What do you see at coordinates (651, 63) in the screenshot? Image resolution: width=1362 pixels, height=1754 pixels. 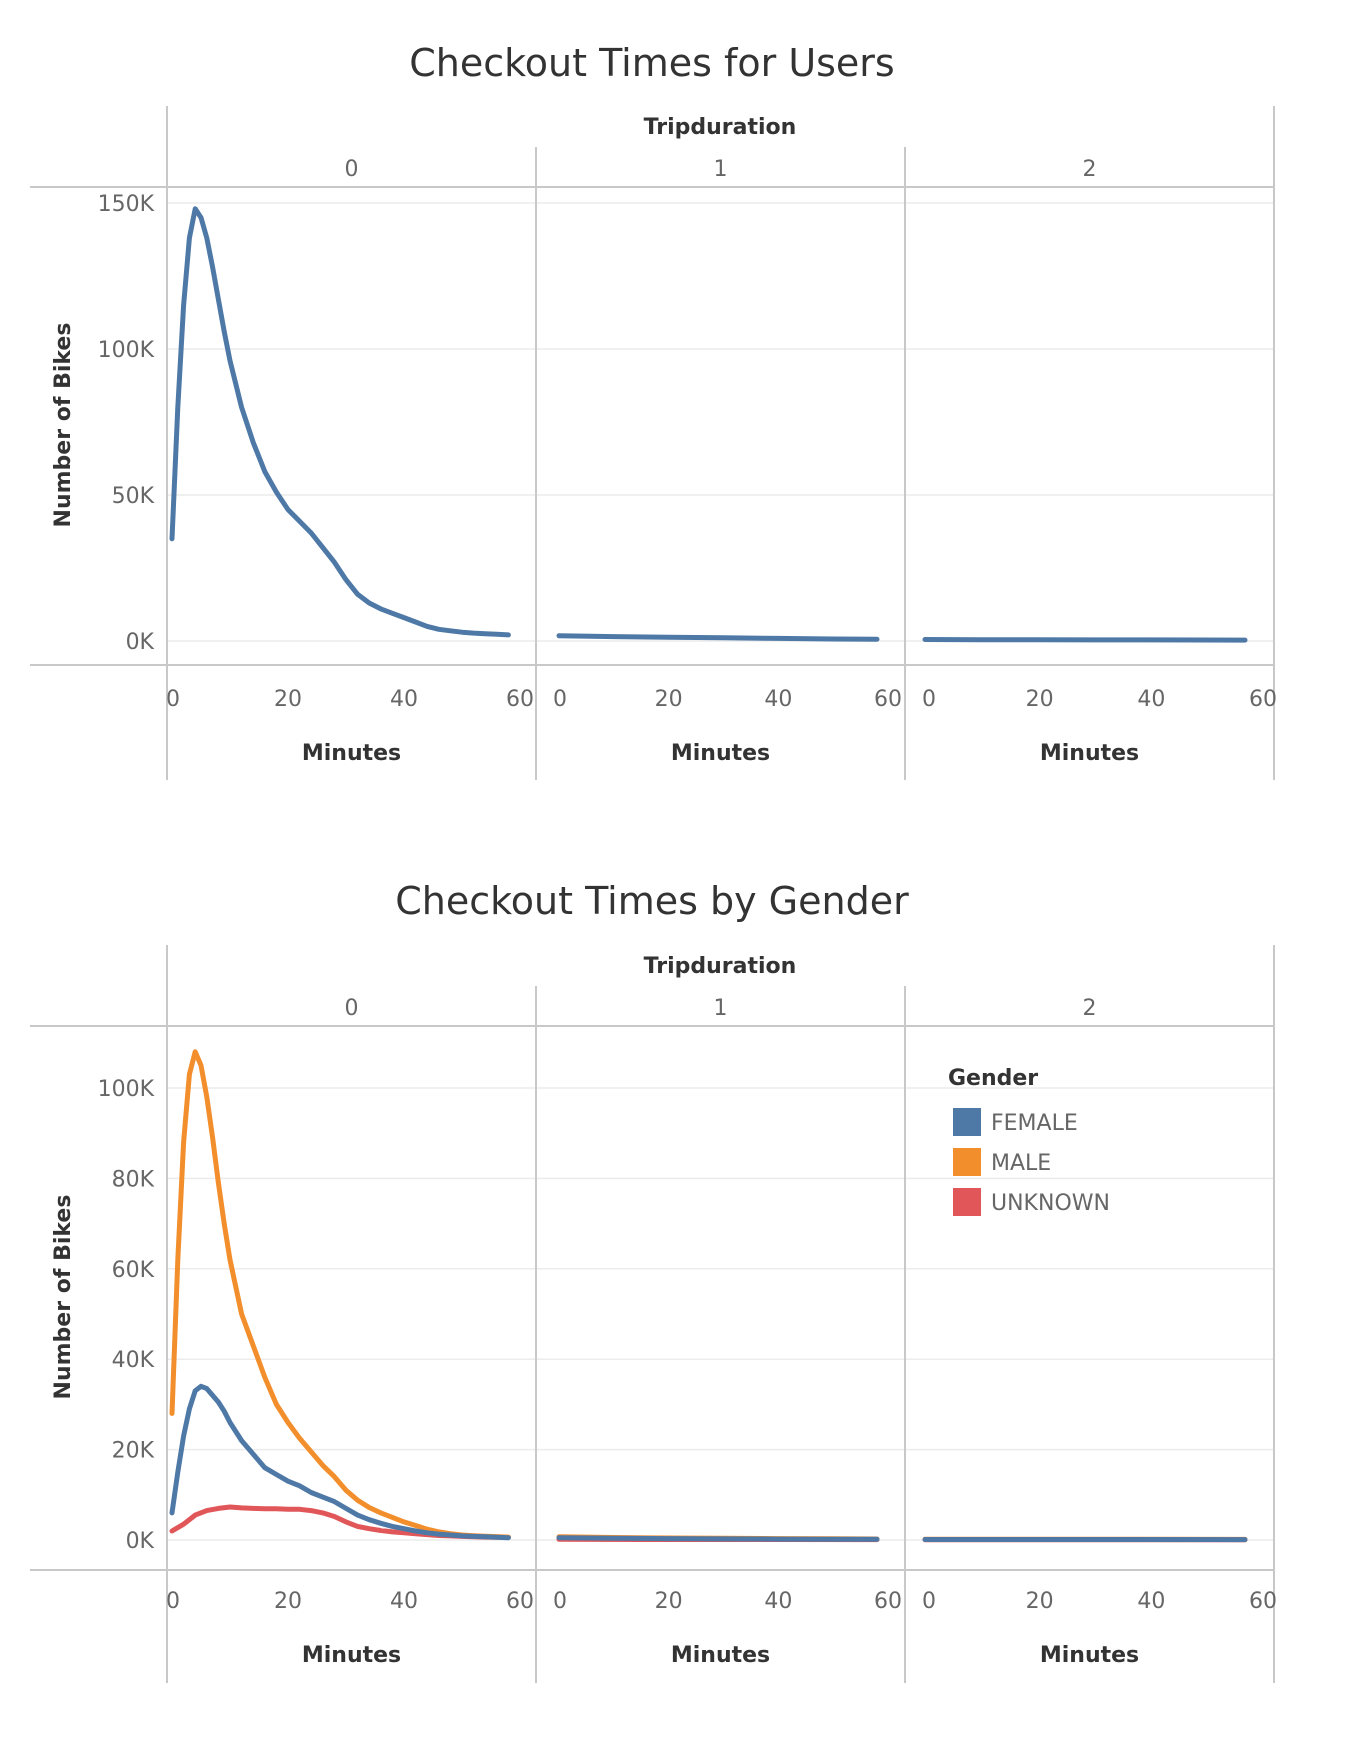 I see `chart-title: Checkout Times for Users` at bounding box center [651, 63].